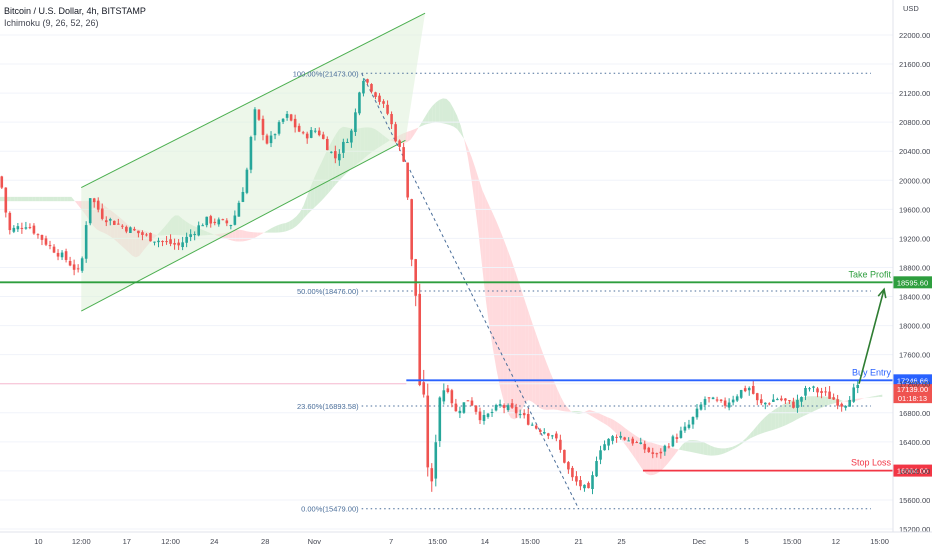 Image resolution: width=932 pixels, height=550 pixels. Describe the element at coordinates (578, 541) in the screenshot. I see `time-tick-label: 21` at that location.